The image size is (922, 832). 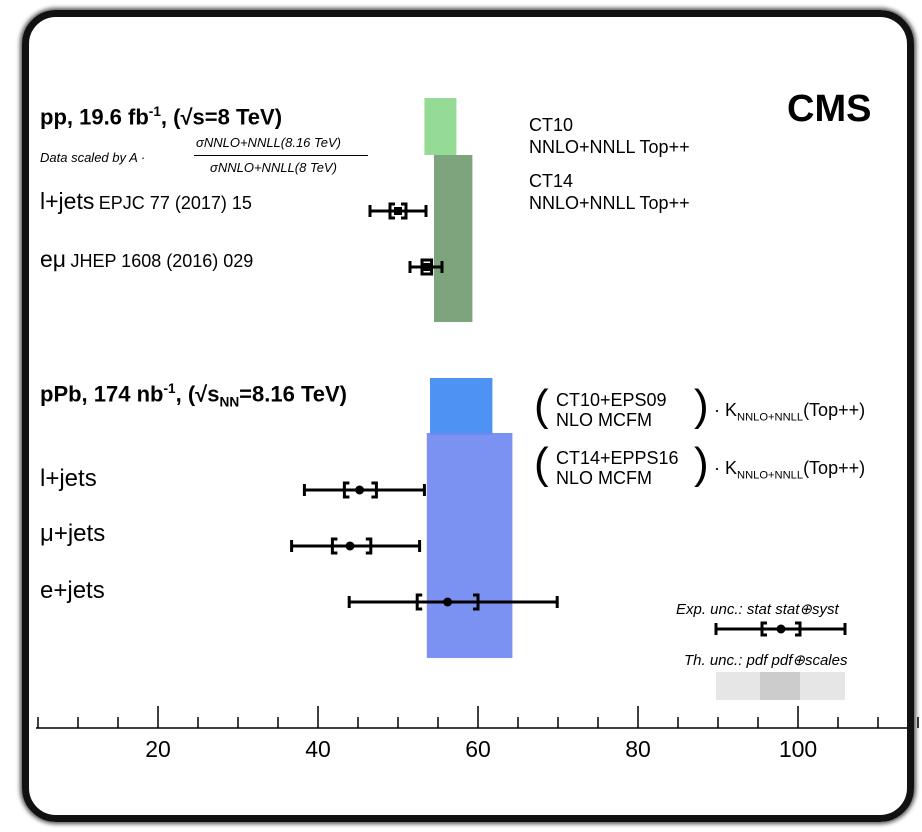 I want to click on scaling-label: Data scaled by A ·, so click(x=93, y=157).